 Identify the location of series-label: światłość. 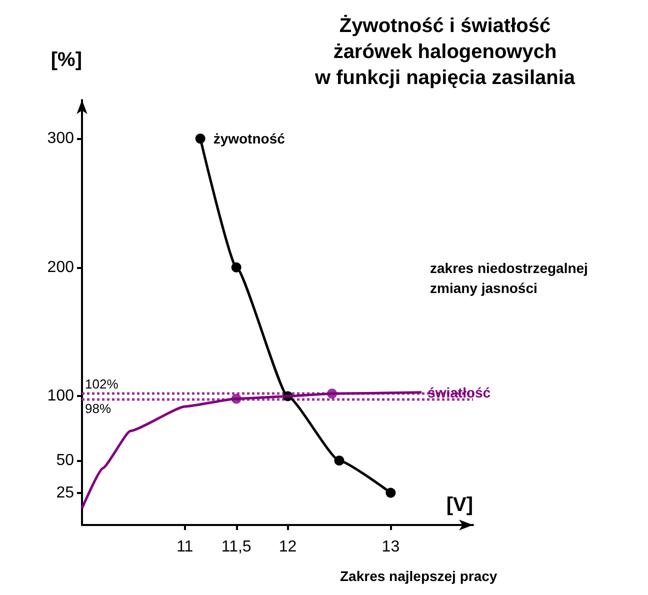
(459, 392).